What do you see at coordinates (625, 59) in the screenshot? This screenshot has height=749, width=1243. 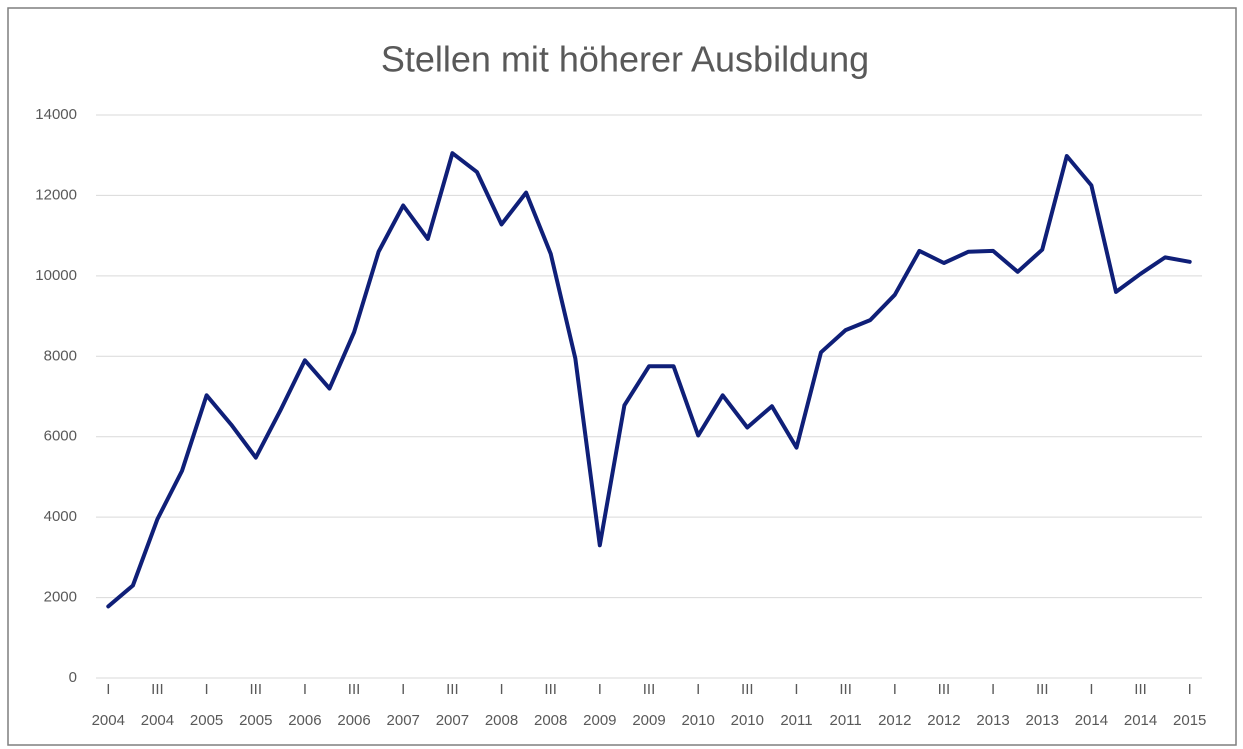 I see `chart-title: Stellen mit höherer Ausbildung` at bounding box center [625, 59].